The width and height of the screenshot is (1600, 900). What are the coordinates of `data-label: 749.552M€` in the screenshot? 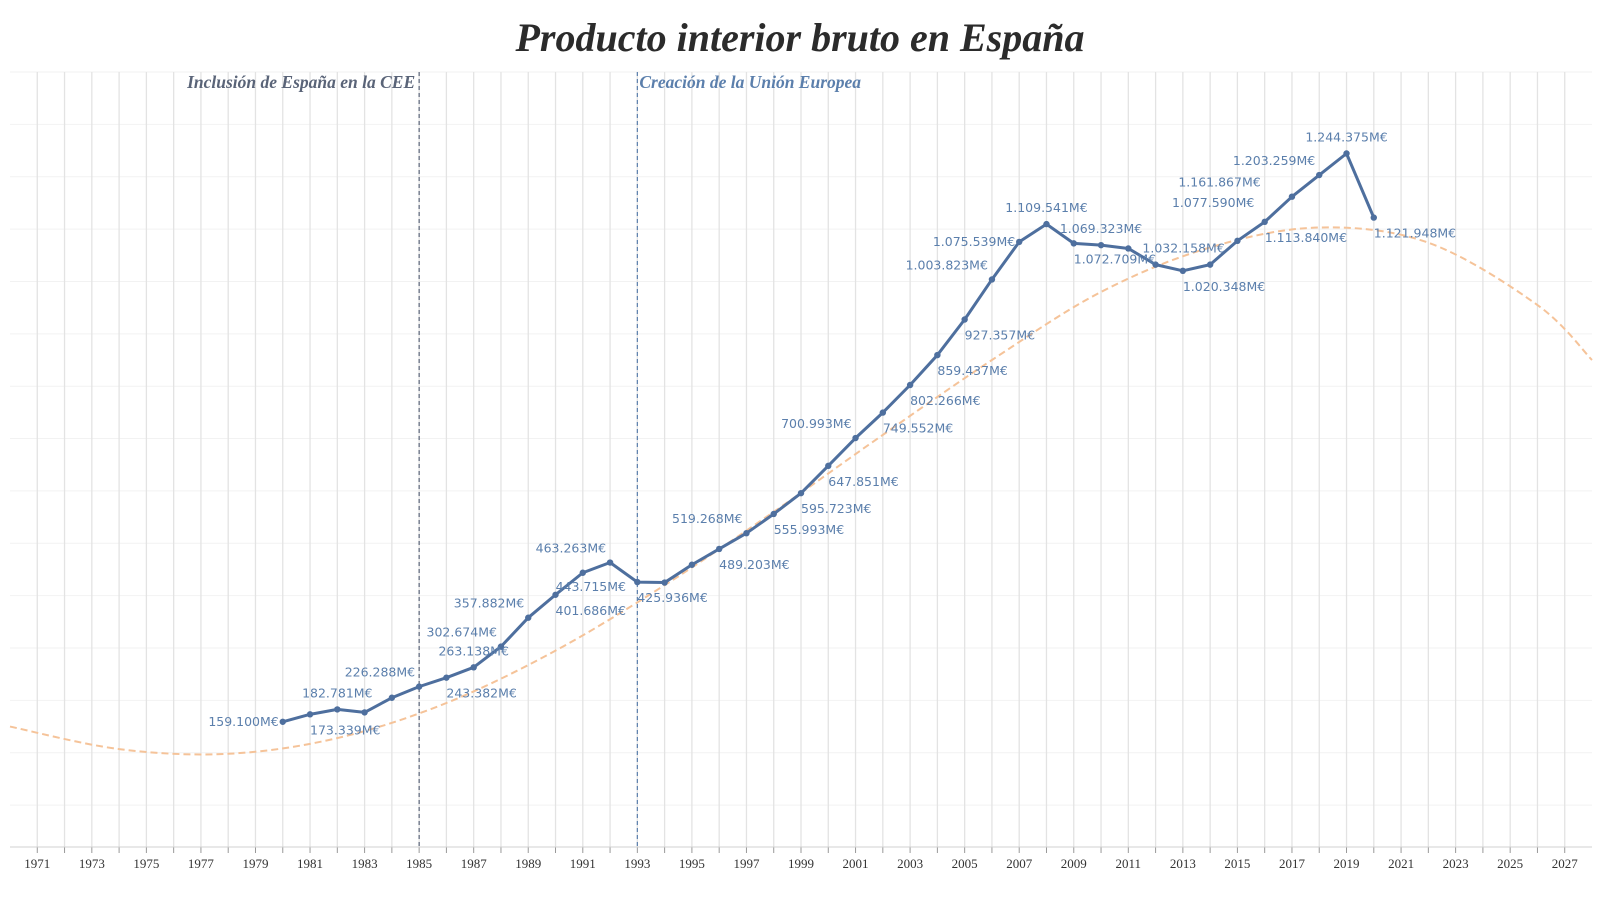 It's located at (918, 428).